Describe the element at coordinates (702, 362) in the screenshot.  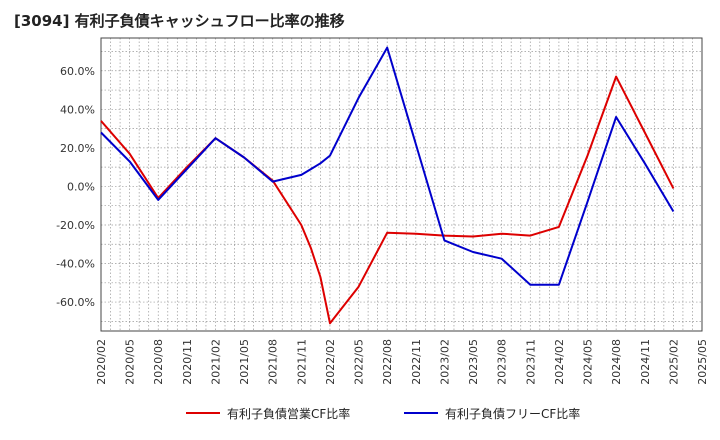
I see `x-tick-label: 2025/05` at that location.